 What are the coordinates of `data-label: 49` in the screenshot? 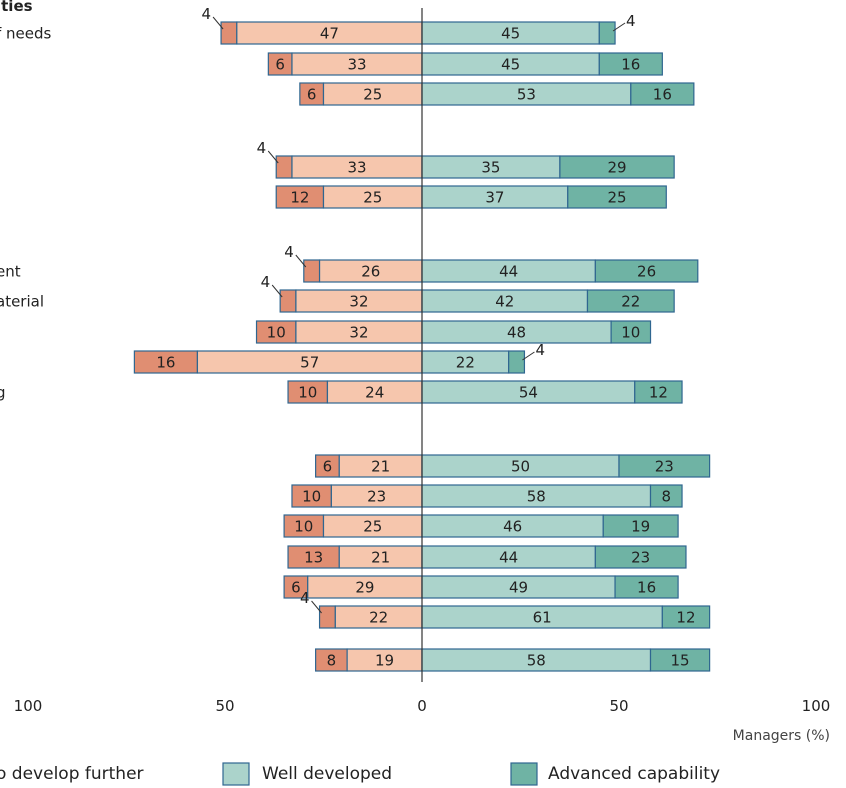 It's located at (518, 588).